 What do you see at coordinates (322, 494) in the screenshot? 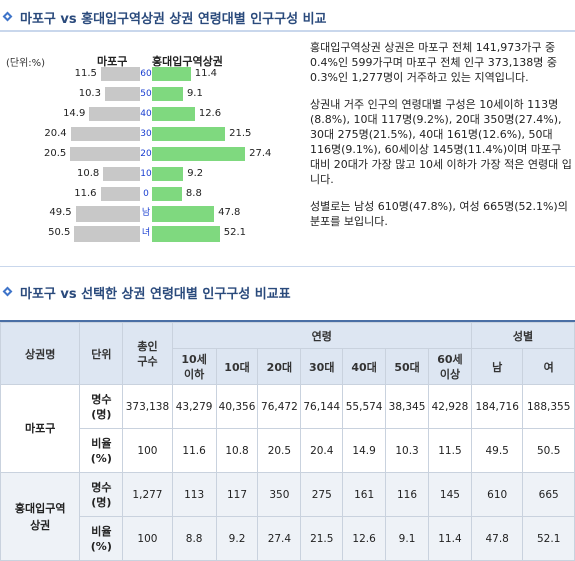
I see `cell-count: 275` at bounding box center [322, 494].